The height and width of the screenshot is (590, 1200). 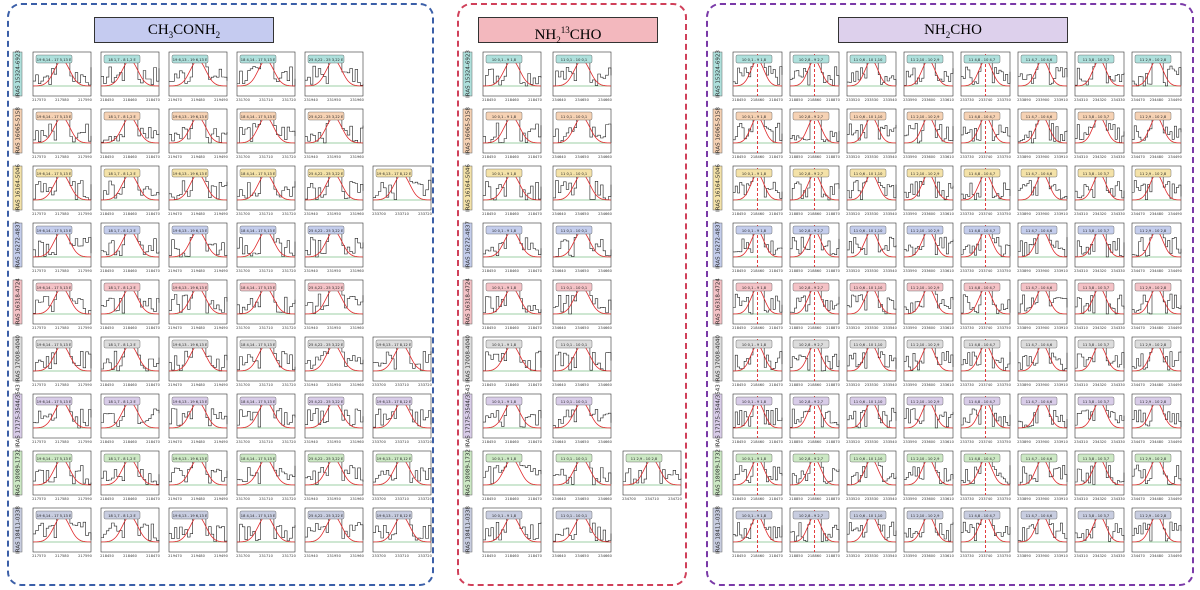 I want to click on transition-label: 10 2,8 - 9 2,7, so click(x=811, y=345).